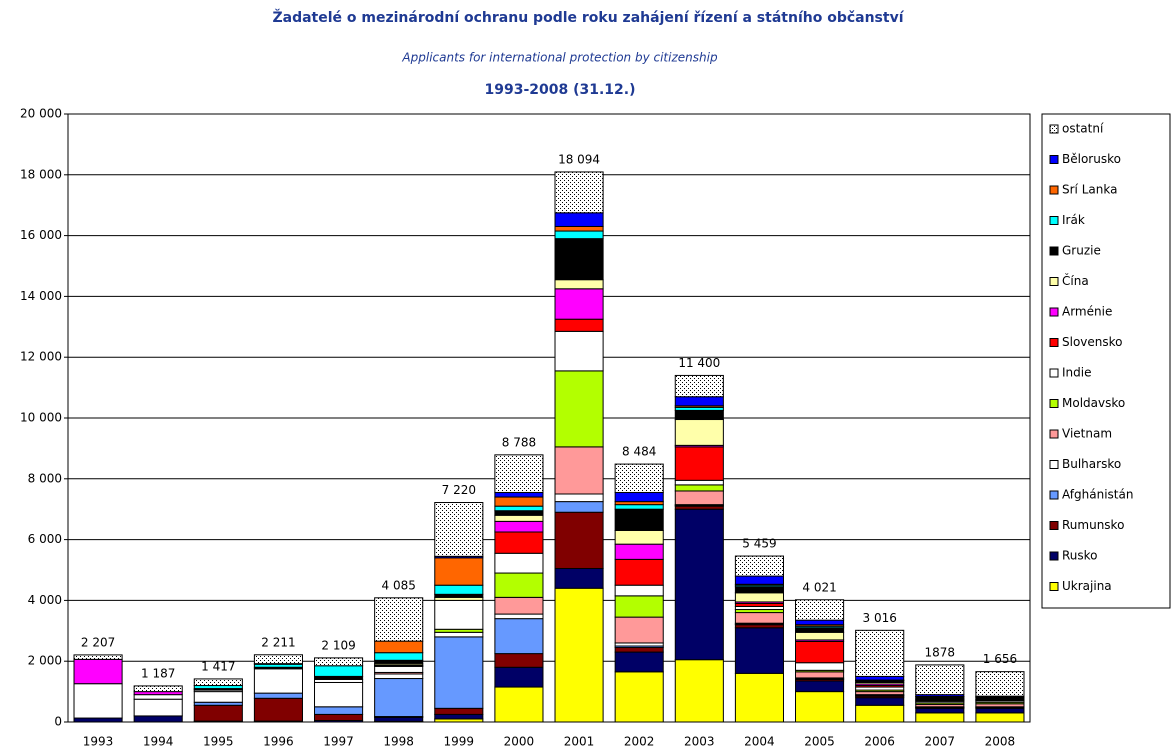 The width and height of the screenshot is (1176, 751). I want to click on y-tick-label: 16 000, so click(41, 235).